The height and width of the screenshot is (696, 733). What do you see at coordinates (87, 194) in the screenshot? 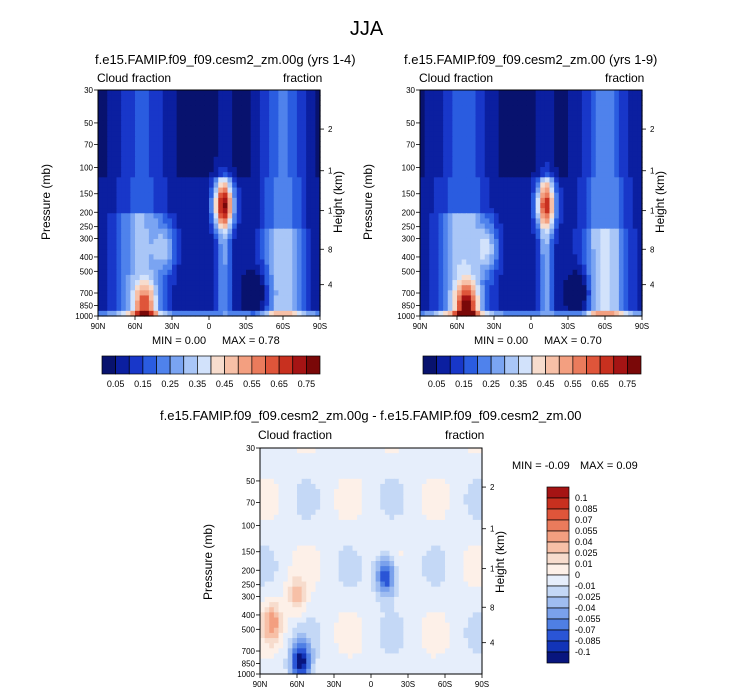
I see `pressure-tick-label: 150` at bounding box center [87, 194].